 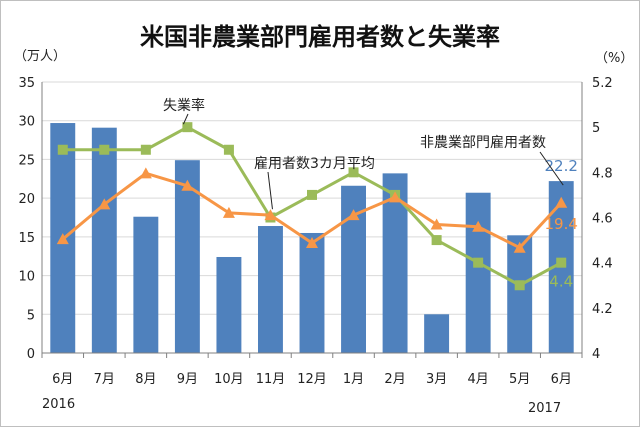 I want to click on x-tick-label: 12月, so click(x=312, y=379).